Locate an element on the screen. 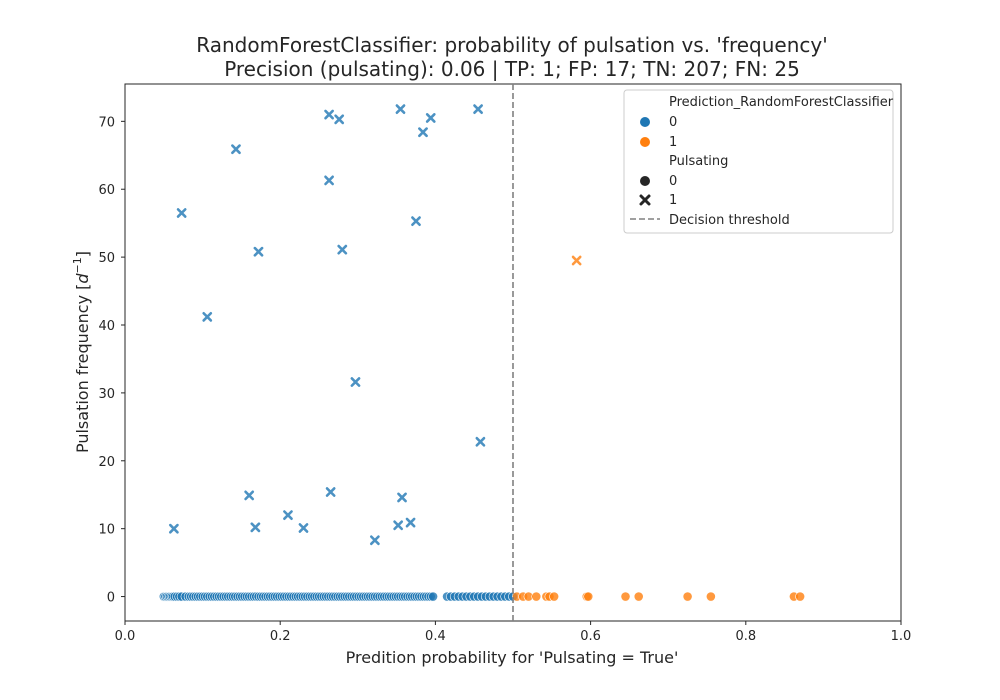 The image size is (1000, 700). legend-frame is located at coordinates (758, 161).